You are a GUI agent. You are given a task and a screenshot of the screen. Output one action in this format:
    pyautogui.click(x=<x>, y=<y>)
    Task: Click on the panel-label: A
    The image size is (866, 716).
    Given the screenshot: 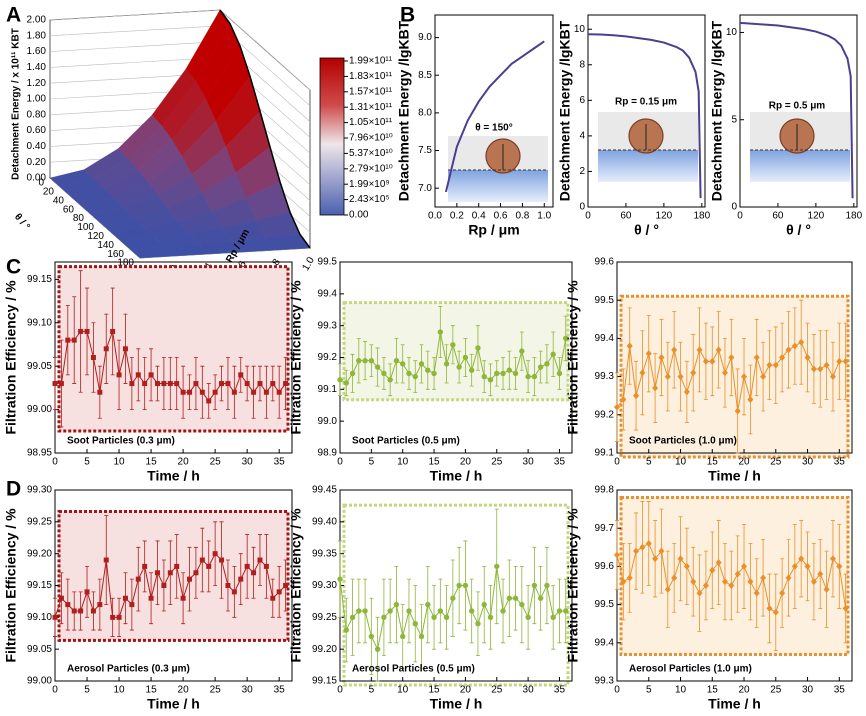 What is the action you would take?
    pyautogui.click(x=13, y=15)
    